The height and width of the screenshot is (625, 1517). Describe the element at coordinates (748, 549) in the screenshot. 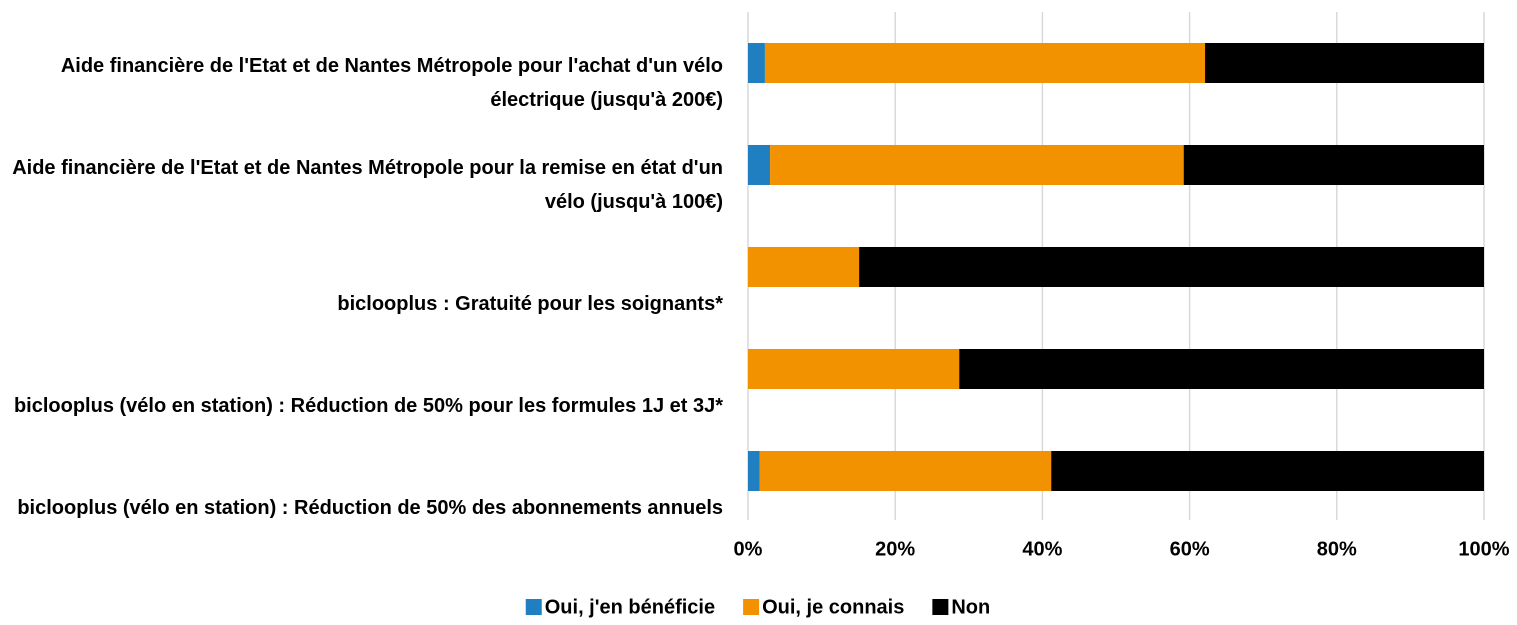

I see `x-tick-label: 0%` at that location.